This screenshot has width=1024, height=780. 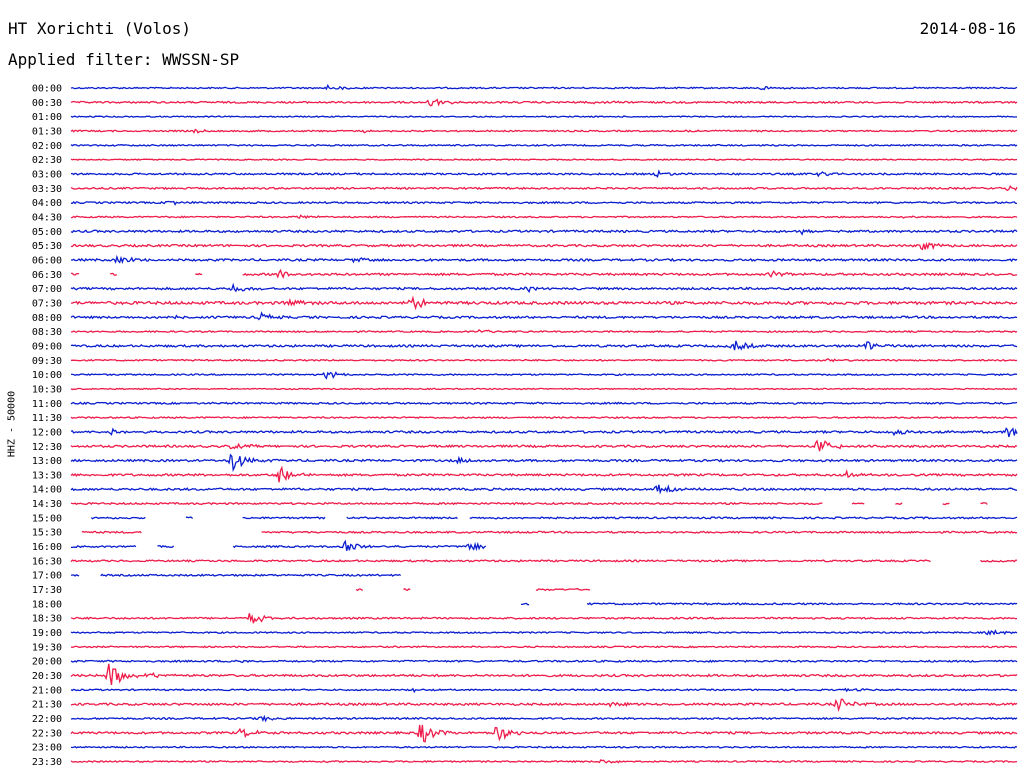 I want to click on time-tick-label: 05:00, so click(x=47, y=232).